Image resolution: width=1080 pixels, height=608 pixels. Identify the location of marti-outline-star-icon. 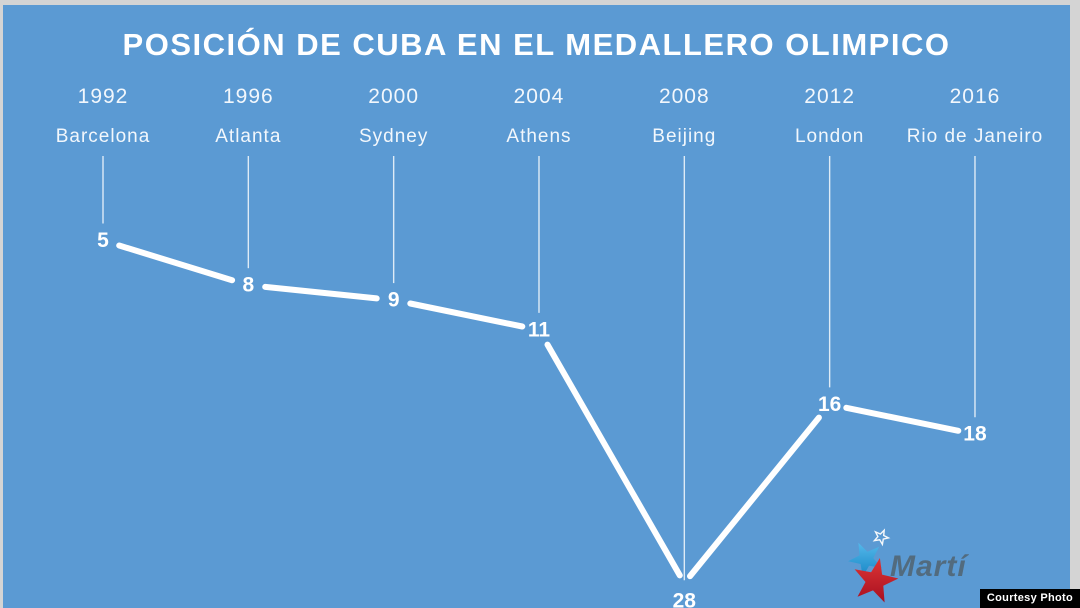
(881, 537).